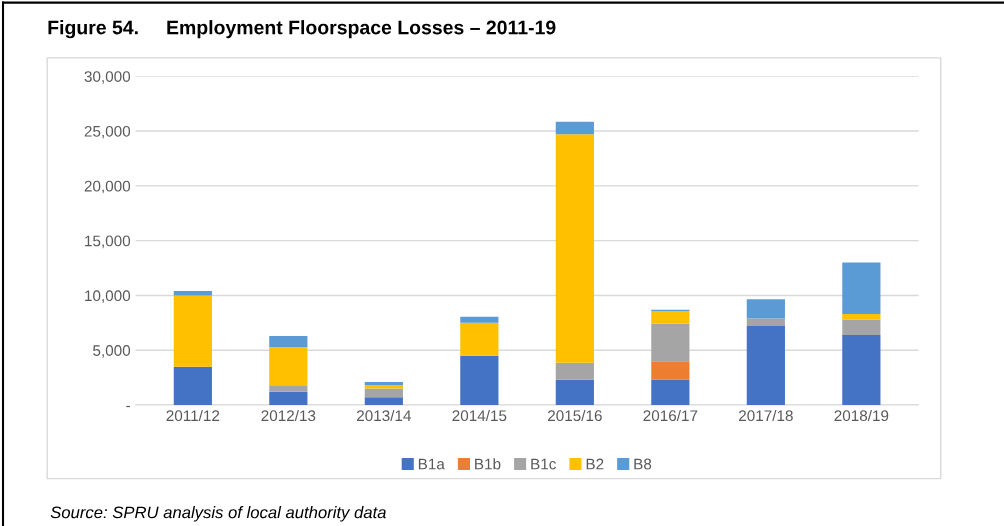 The width and height of the screenshot is (1004, 526). What do you see at coordinates (488, 464) in the screenshot?
I see `legend-label: B1b` at bounding box center [488, 464].